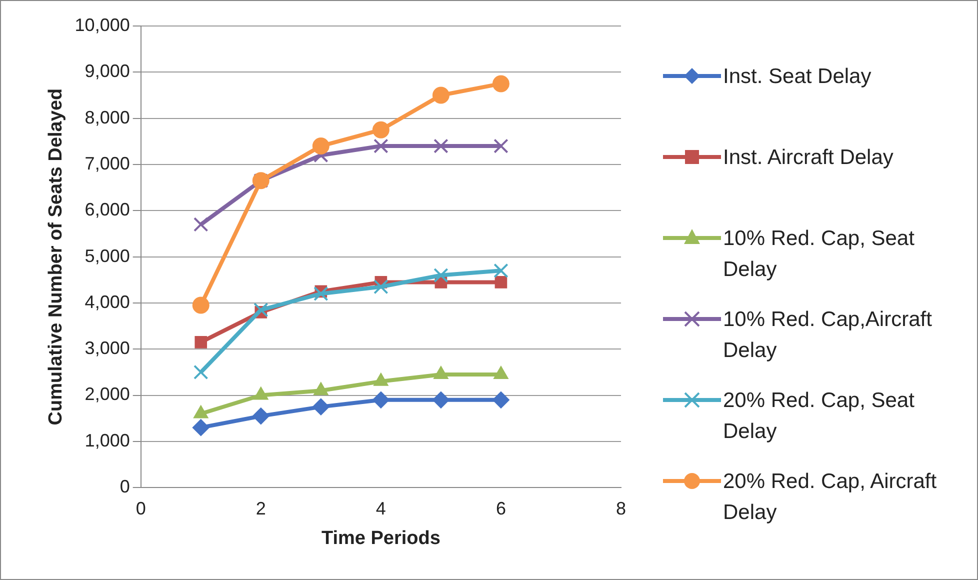 The width and height of the screenshot is (978, 580). What do you see at coordinates (141, 508) in the screenshot?
I see `x-tick-label: 0` at bounding box center [141, 508].